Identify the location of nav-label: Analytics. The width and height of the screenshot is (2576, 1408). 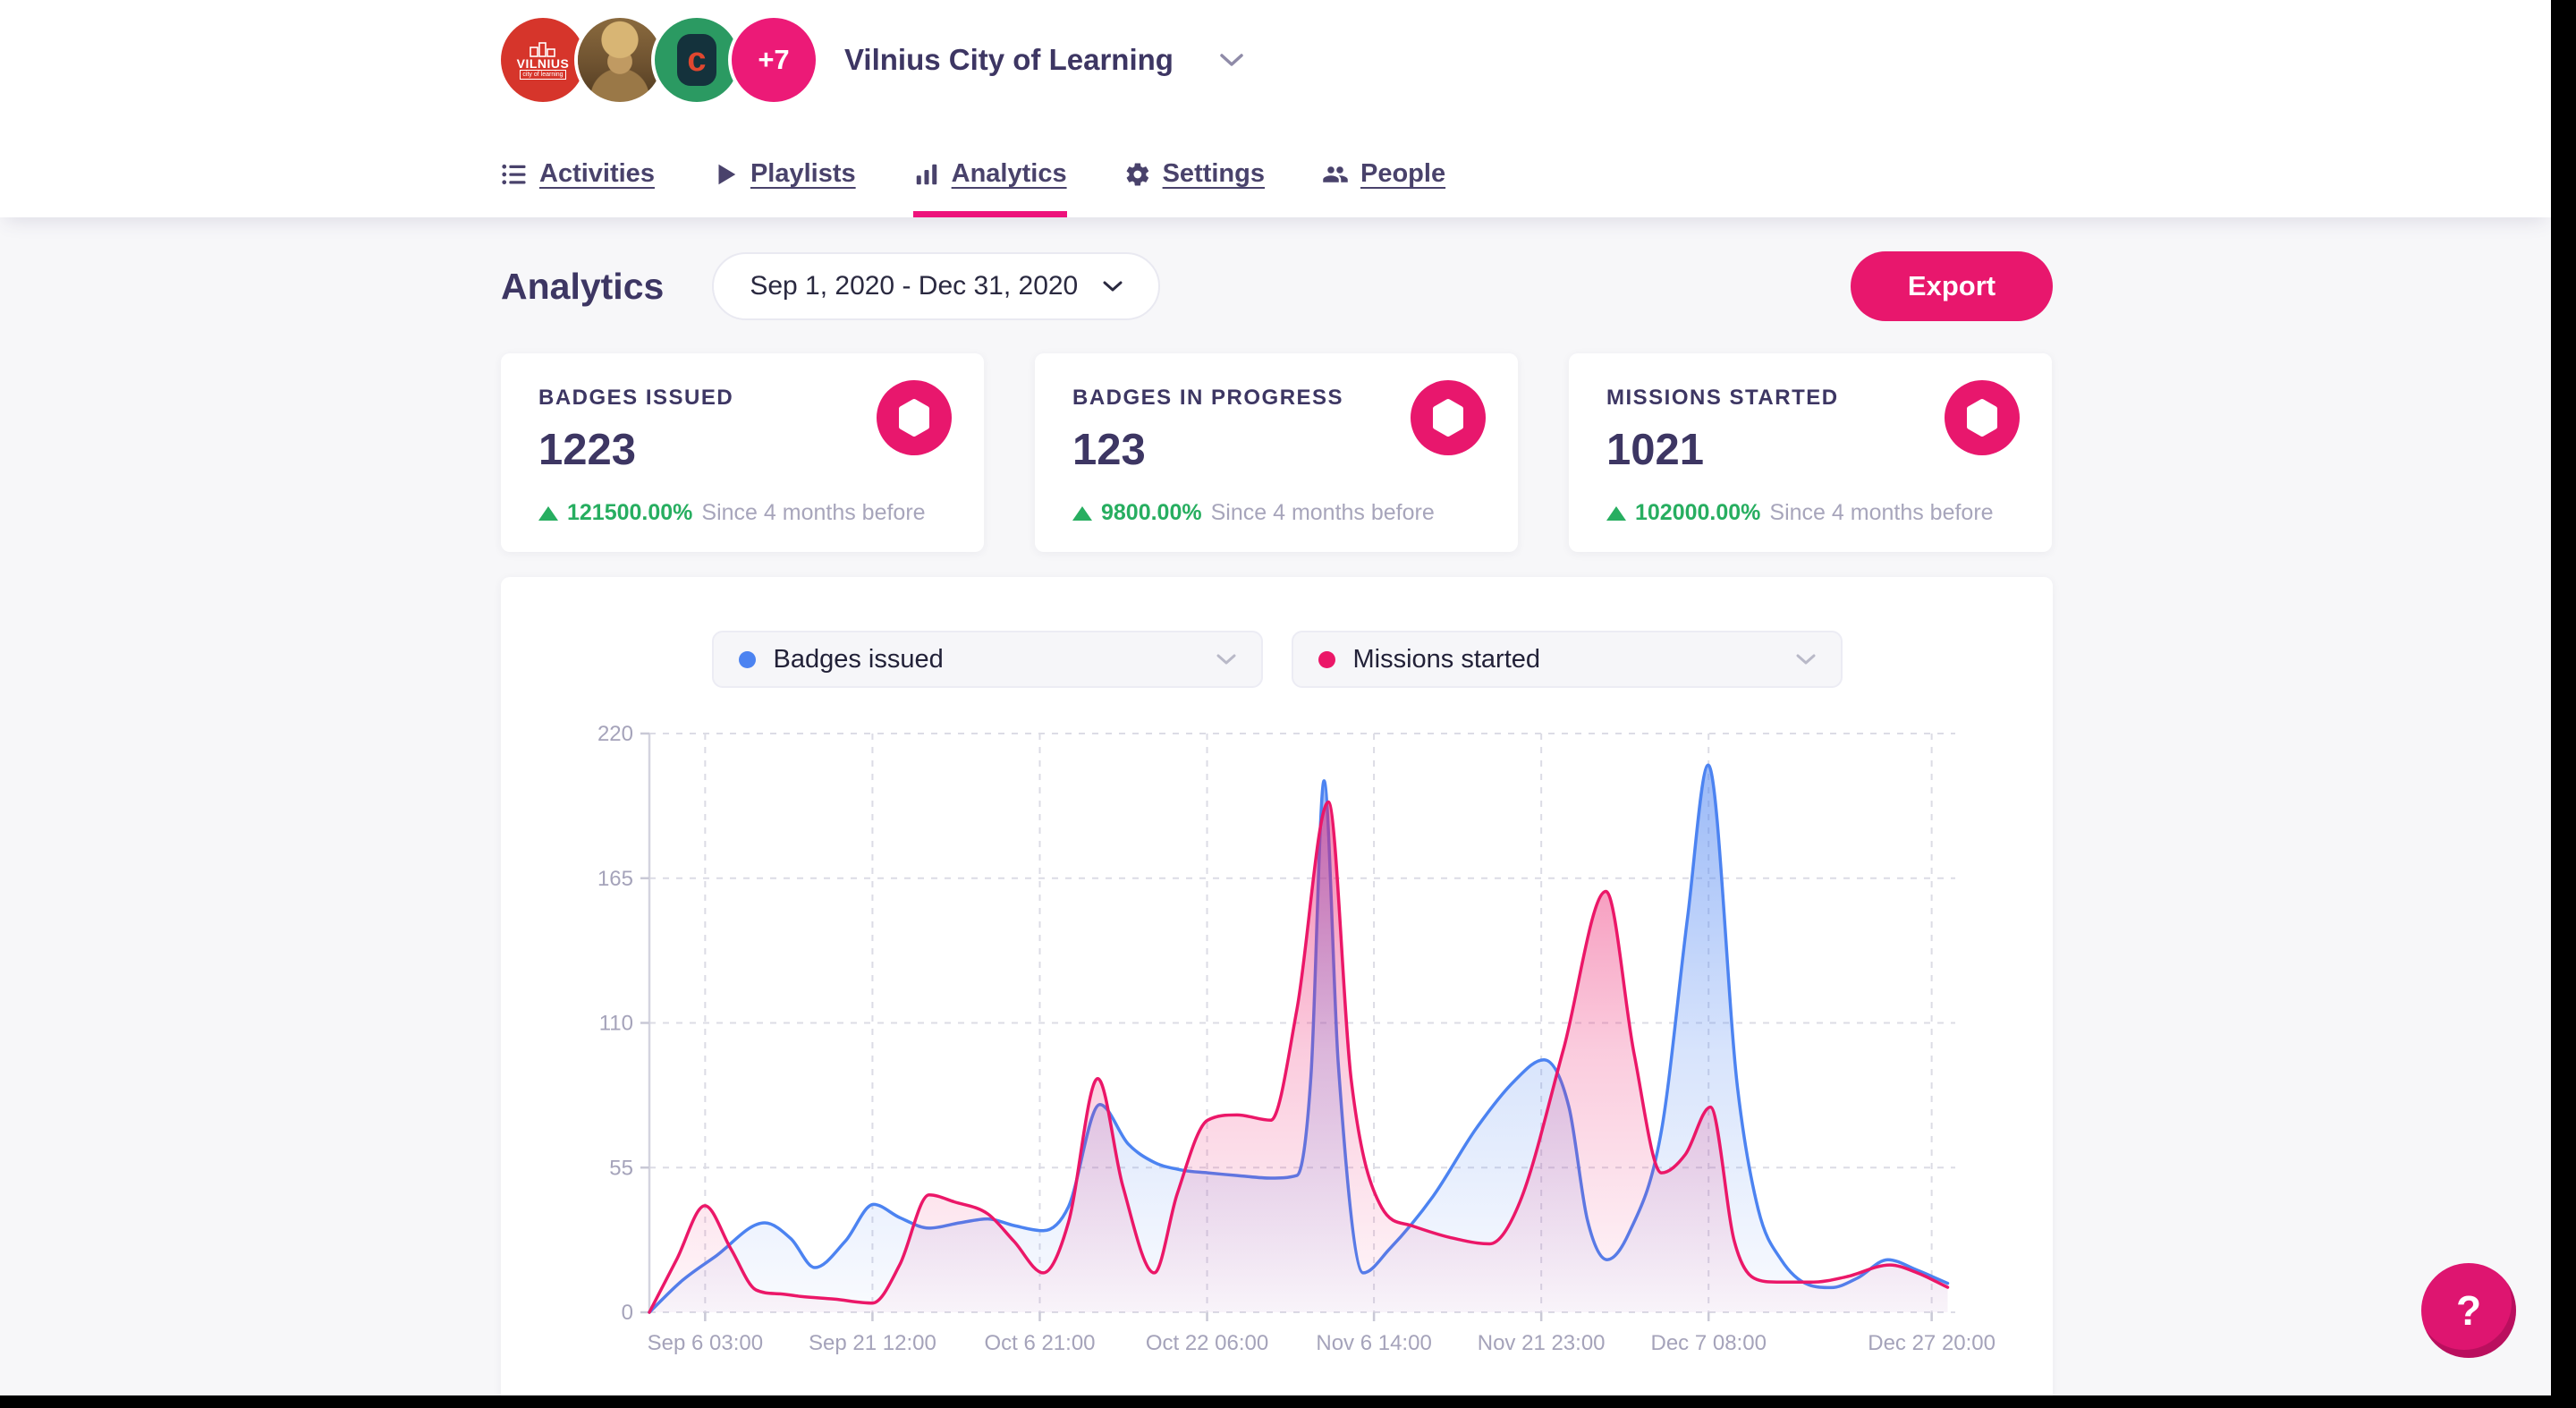
(1009, 173).